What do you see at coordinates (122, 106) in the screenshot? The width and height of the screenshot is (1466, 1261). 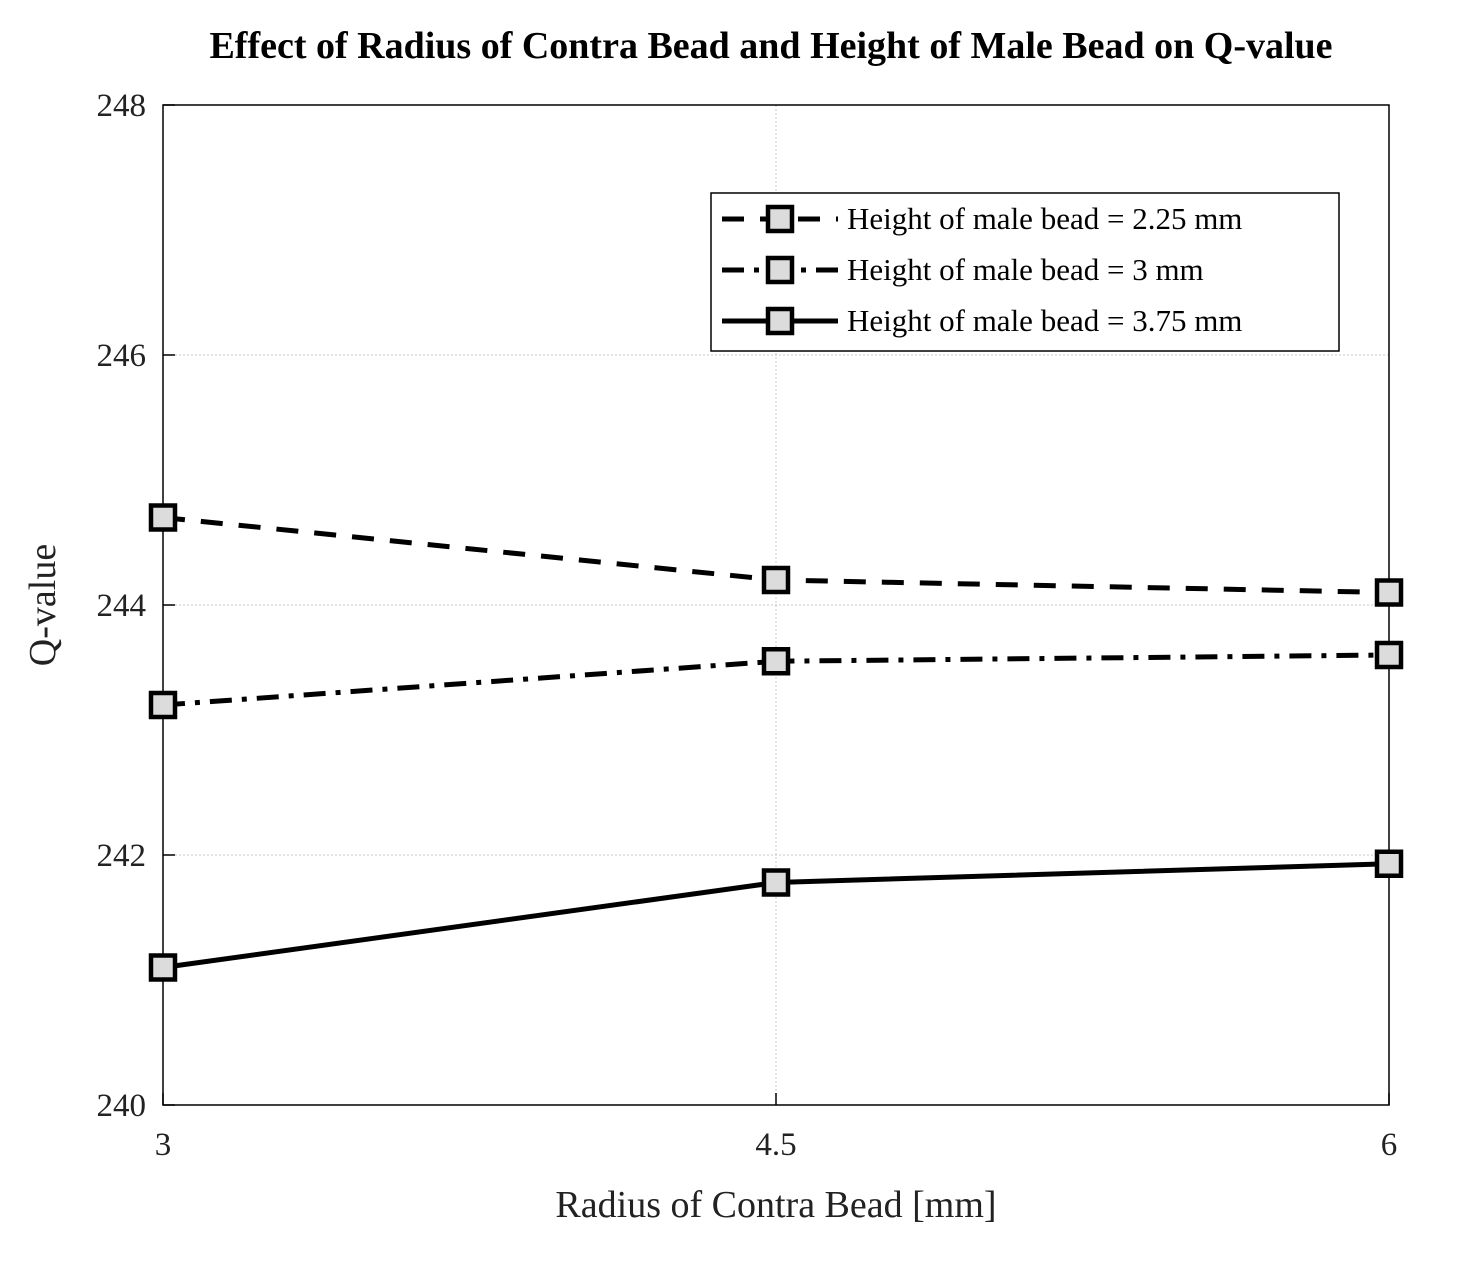 I see `y-tick-label: 248` at bounding box center [122, 106].